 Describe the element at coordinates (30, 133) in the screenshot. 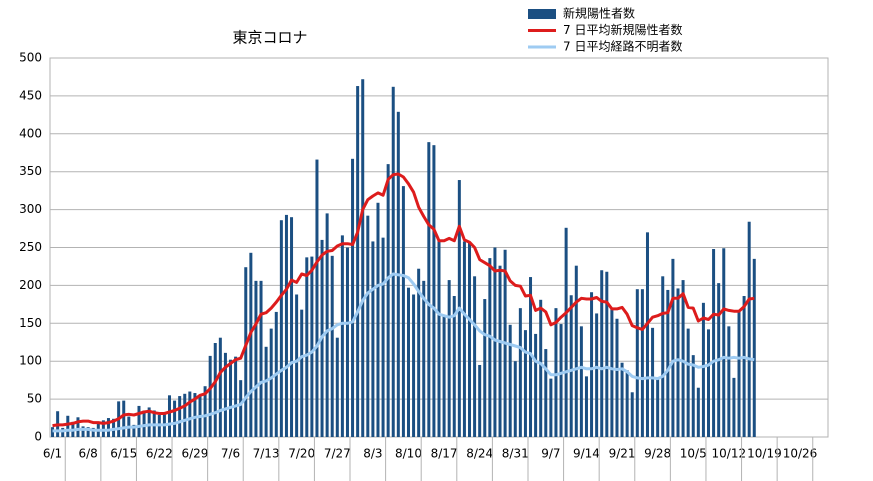

I see `y-tick-label: 400` at that location.